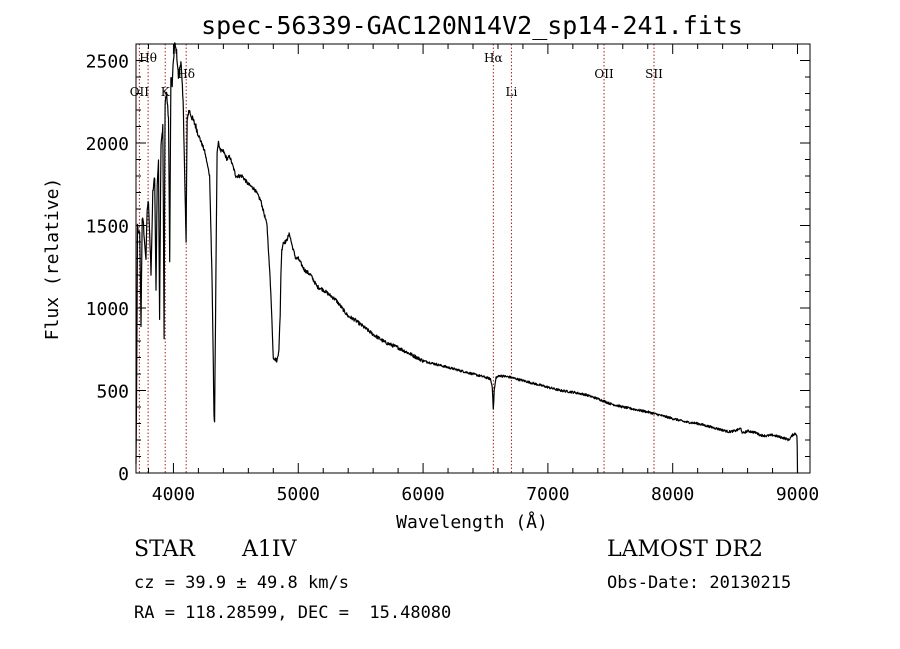 The width and height of the screenshot is (900, 649). What do you see at coordinates (107, 309) in the screenshot?
I see `y-tick-label: 1000` at bounding box center [107, 309].